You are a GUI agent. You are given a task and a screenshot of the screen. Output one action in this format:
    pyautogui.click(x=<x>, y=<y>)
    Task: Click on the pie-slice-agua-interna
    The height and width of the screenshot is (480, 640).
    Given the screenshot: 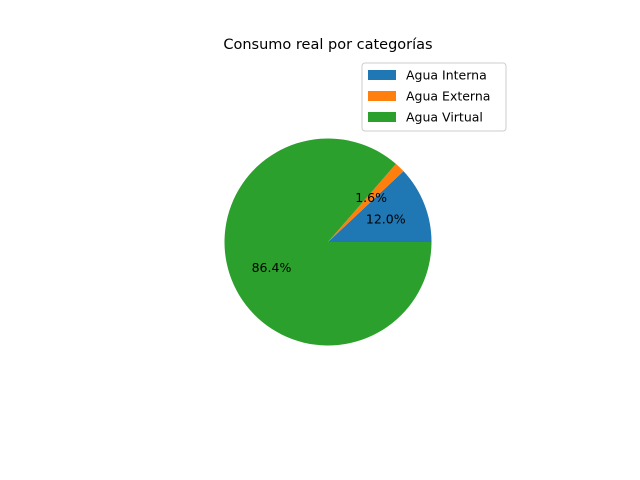 What is the action you would take?
    pyautogui.click(x=380, y=206)
    